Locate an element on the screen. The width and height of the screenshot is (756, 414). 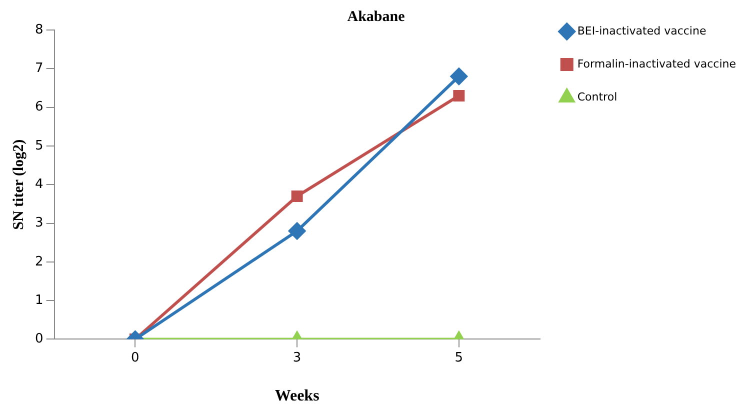
y-tick-label: 4 is located at coordinates (39, 184).